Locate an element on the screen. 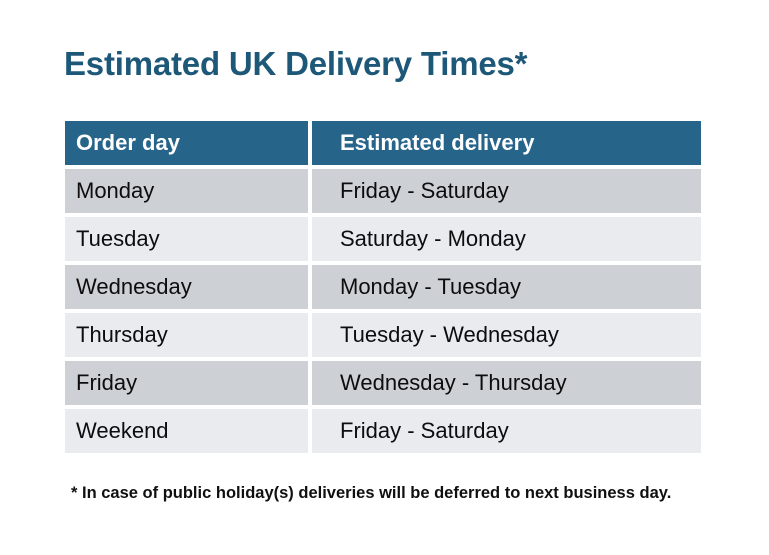  table-cell-estimated-delivery: Saturday - Monday is located at coordinates (506, 239).